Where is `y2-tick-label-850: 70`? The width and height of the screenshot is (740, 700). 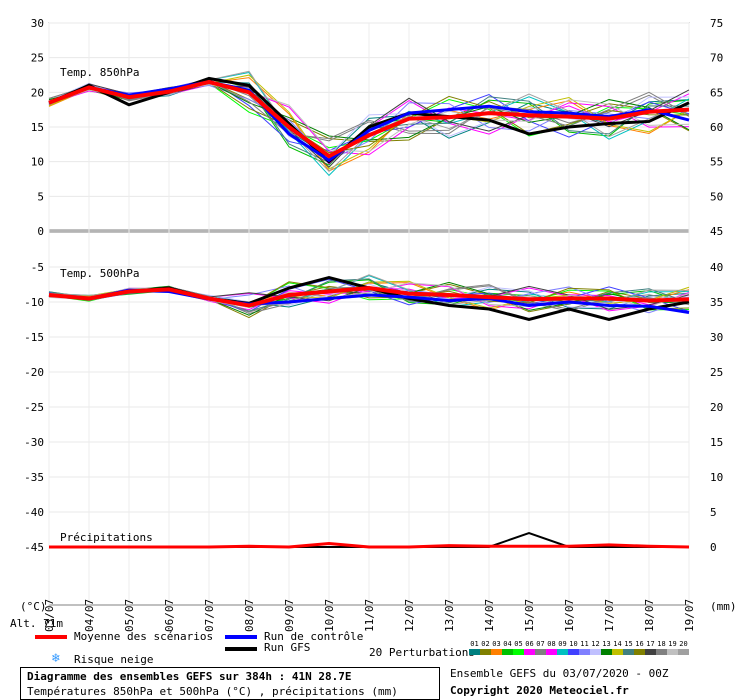 y2-tick-label-850: 70 is located at coordinates (716, 58).